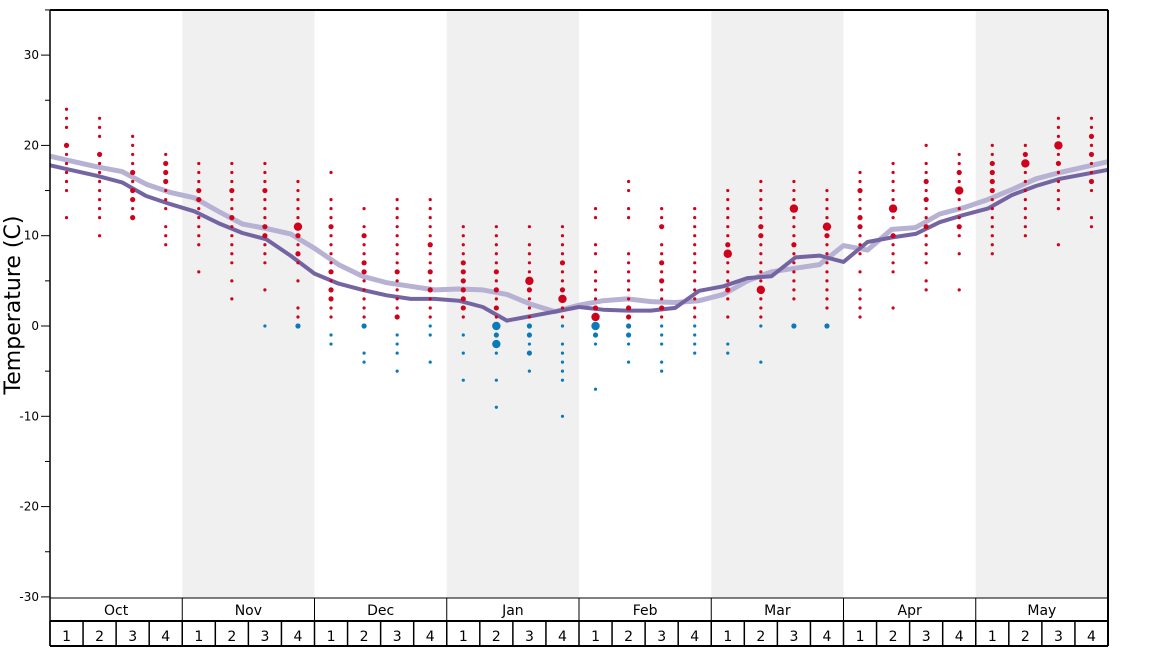  Describe the element at coordinates (31, 145) in the screenshot. I see `y-tick-label: 20` at that location.